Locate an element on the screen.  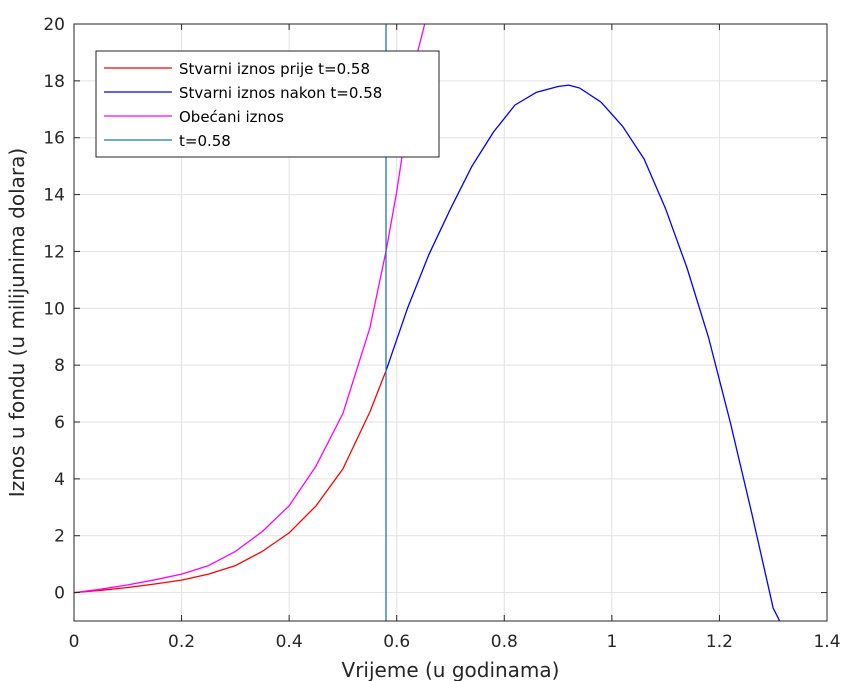
y-tick-label: 16 is located at coordinates (54, 139).